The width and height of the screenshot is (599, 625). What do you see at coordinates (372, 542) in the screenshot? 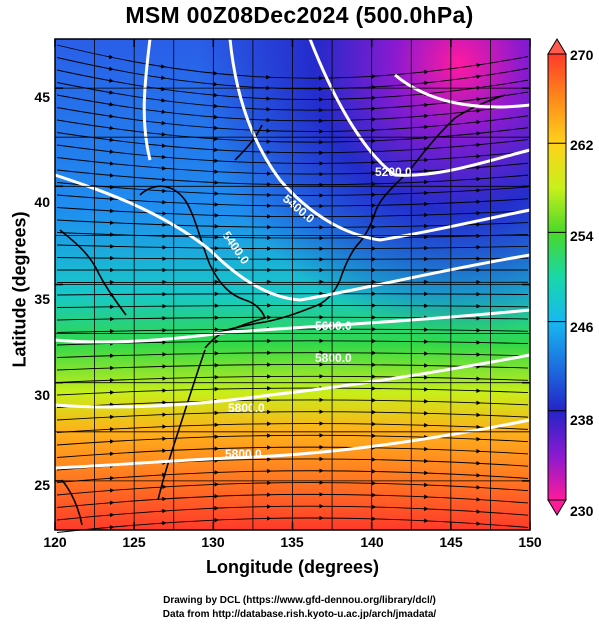
I see `x-tick-label: 140` at bounding box center [372, 542].